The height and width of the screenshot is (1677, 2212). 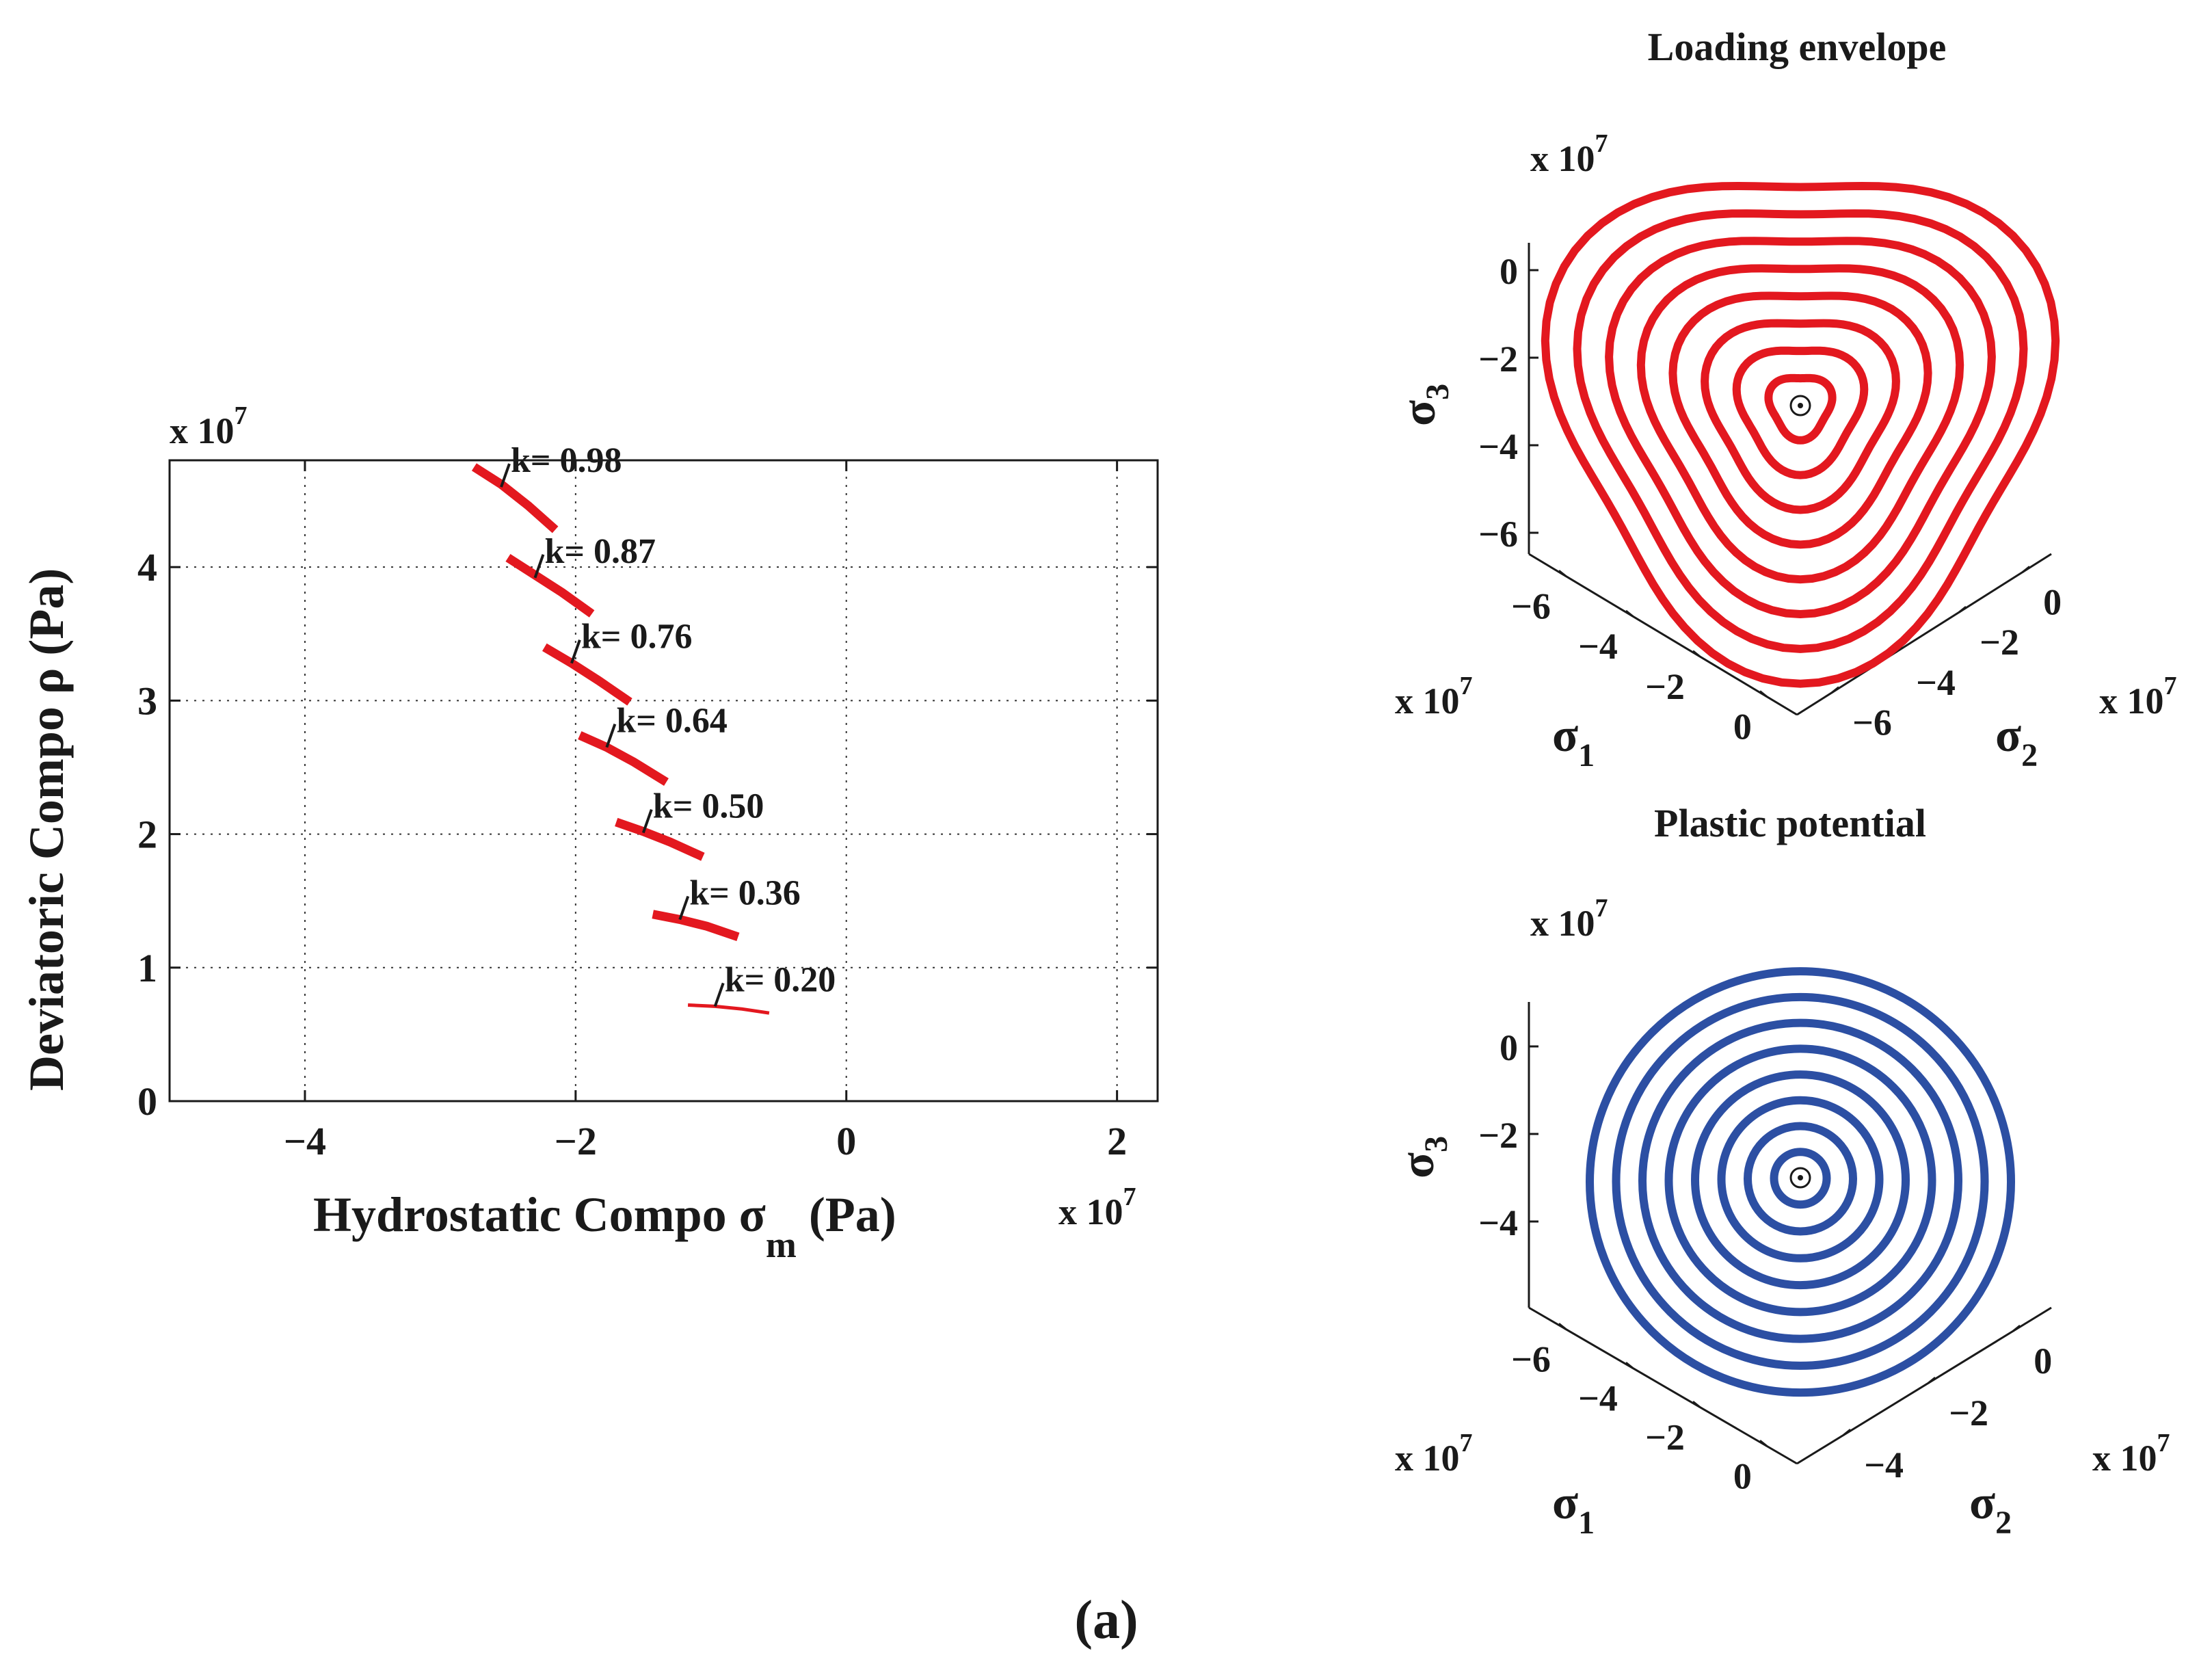 I want to click on plastic-potential-y-exponent: x 107, so click(x=2131, y=1454).